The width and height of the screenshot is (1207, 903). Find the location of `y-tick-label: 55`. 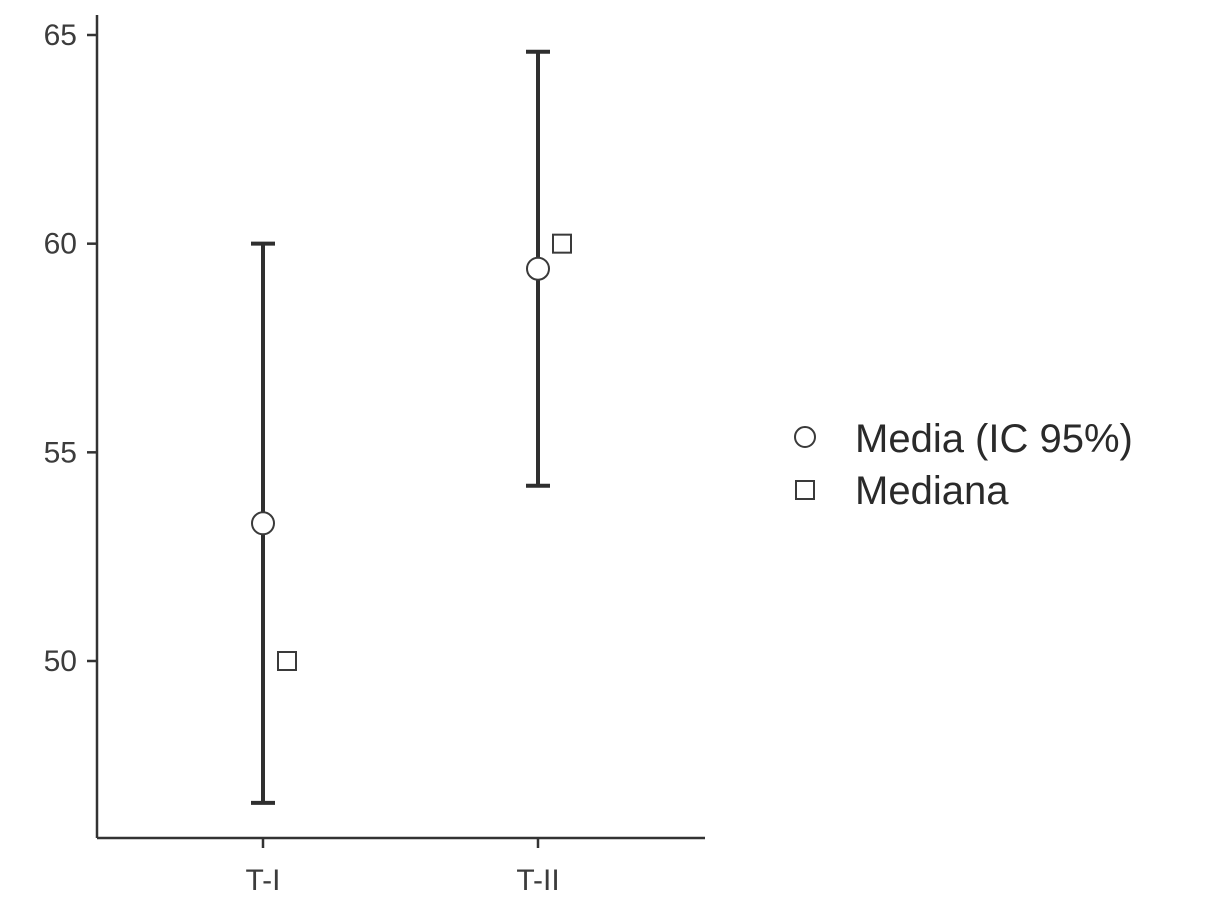

y-tick-label: 55 is located at coordinates (60, 452).